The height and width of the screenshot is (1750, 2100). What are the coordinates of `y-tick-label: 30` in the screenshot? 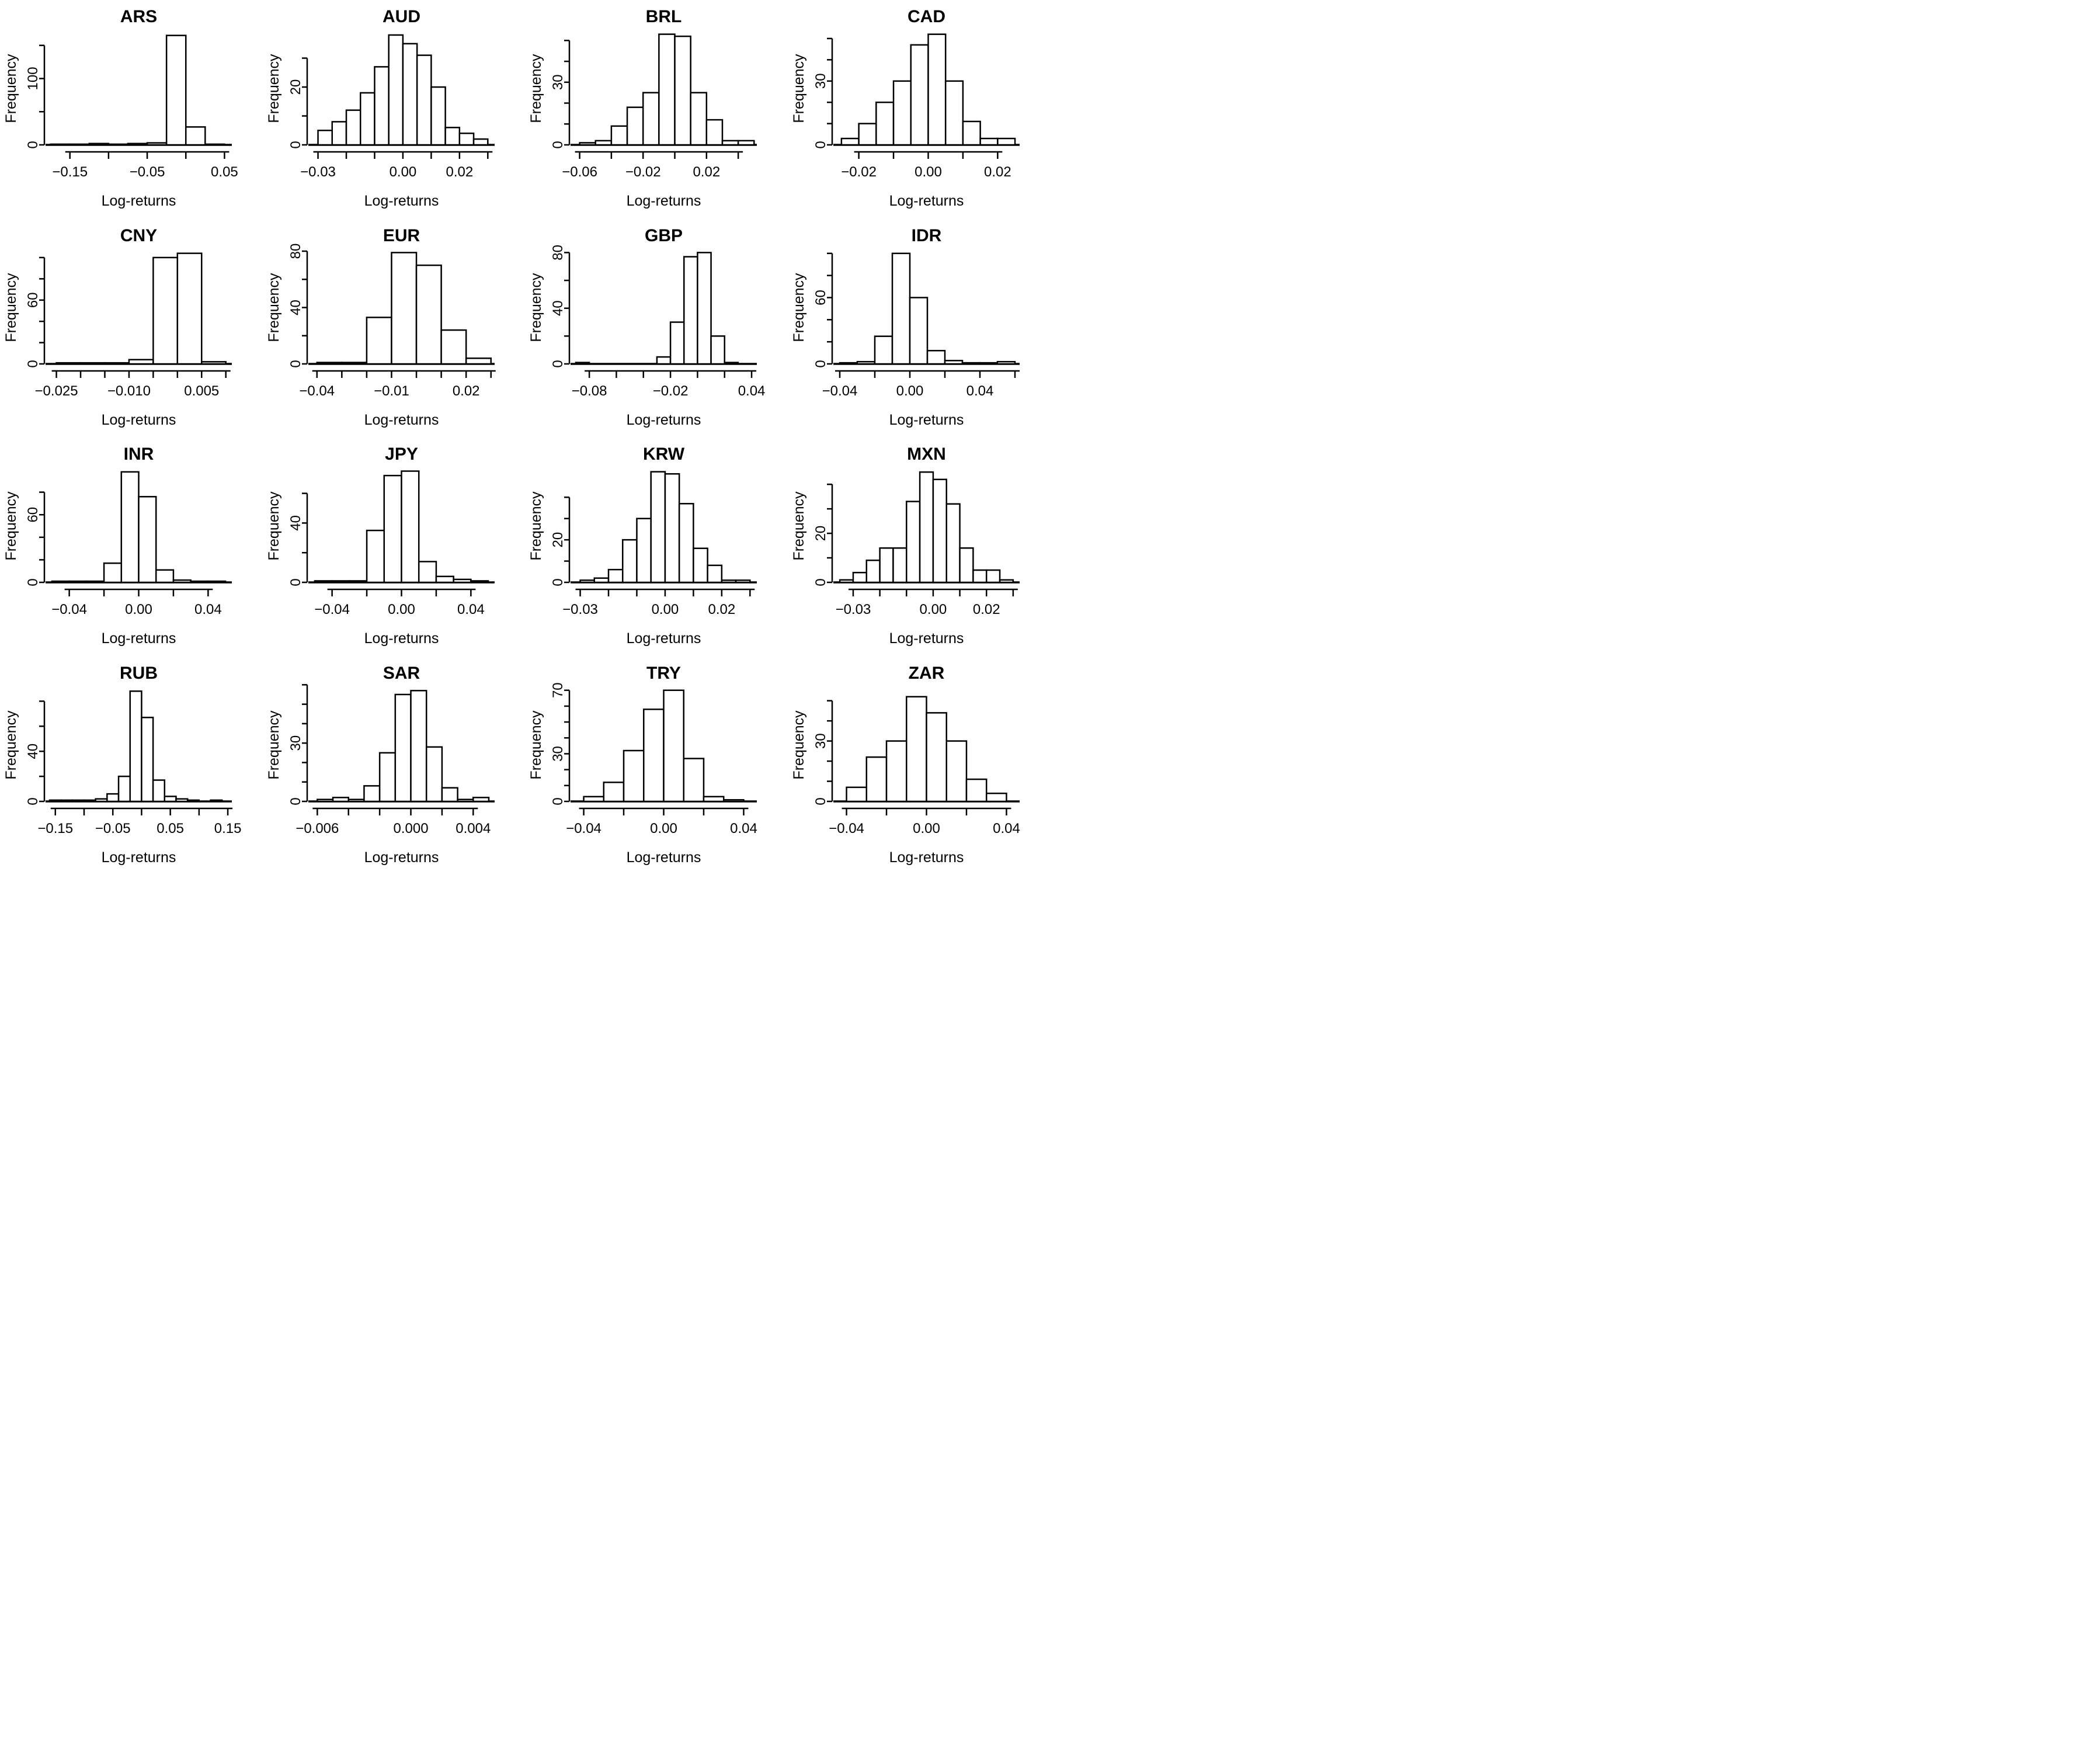 It's located at (821, 81).